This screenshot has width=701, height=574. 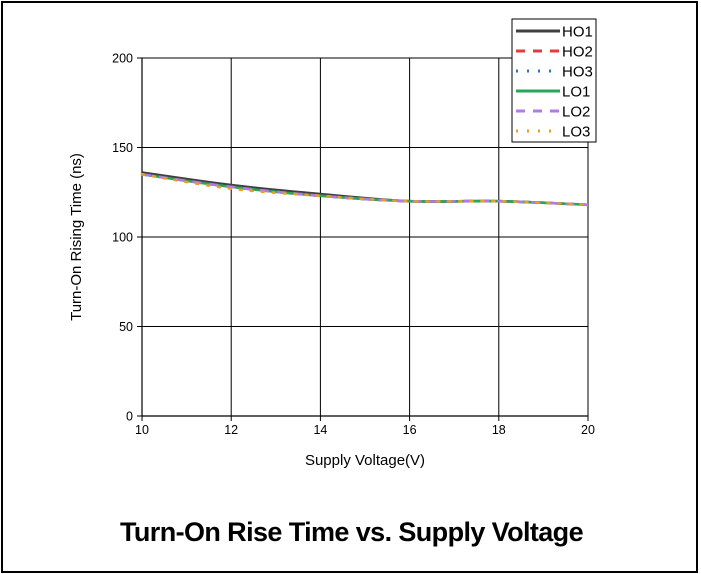 I want to click on x-tick-label: 14, so click(x=320, y=430).